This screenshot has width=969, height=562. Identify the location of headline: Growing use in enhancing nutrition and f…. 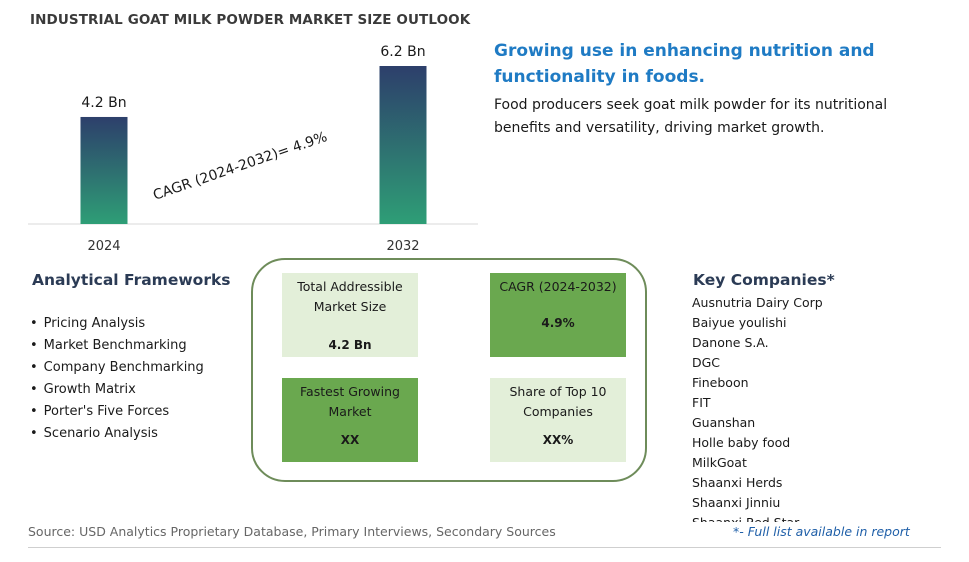
(684, 64).